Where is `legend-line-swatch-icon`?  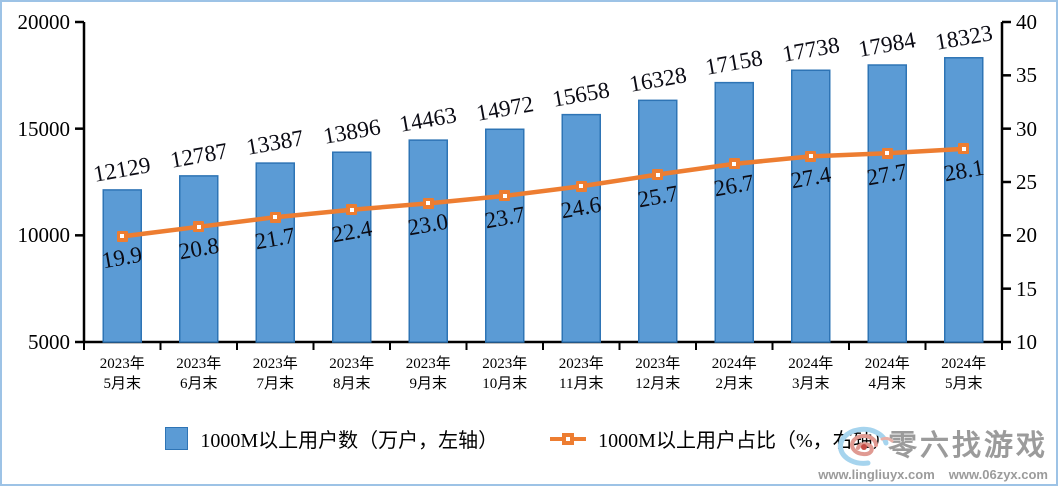 legend-line-swatch-icon is located at coordinates (568, 438).